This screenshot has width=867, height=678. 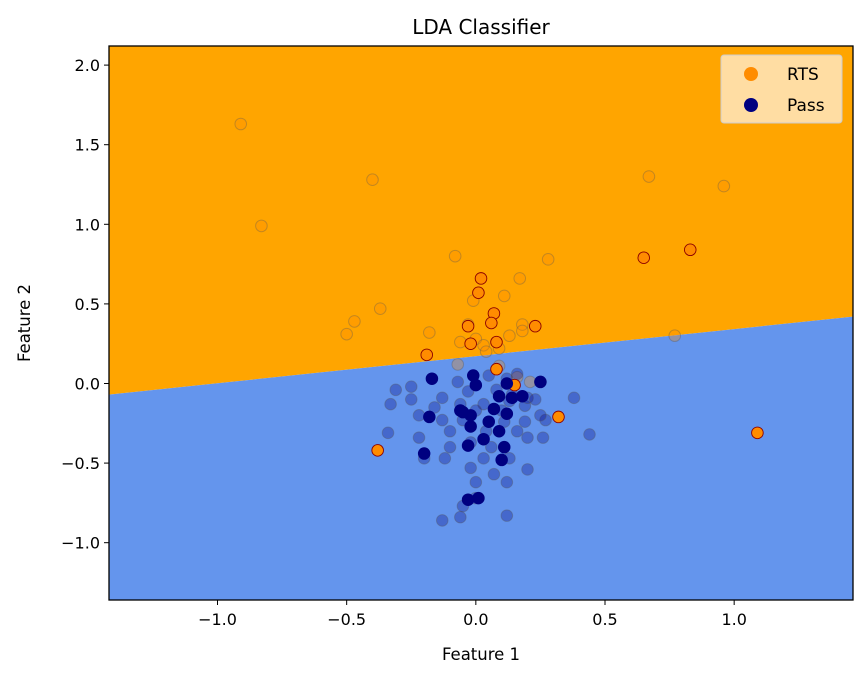 What do you see at coordinates (80, 463) in the screenshot?
I see `y-tick-label: −0.5` at bounding box center [80, 463].